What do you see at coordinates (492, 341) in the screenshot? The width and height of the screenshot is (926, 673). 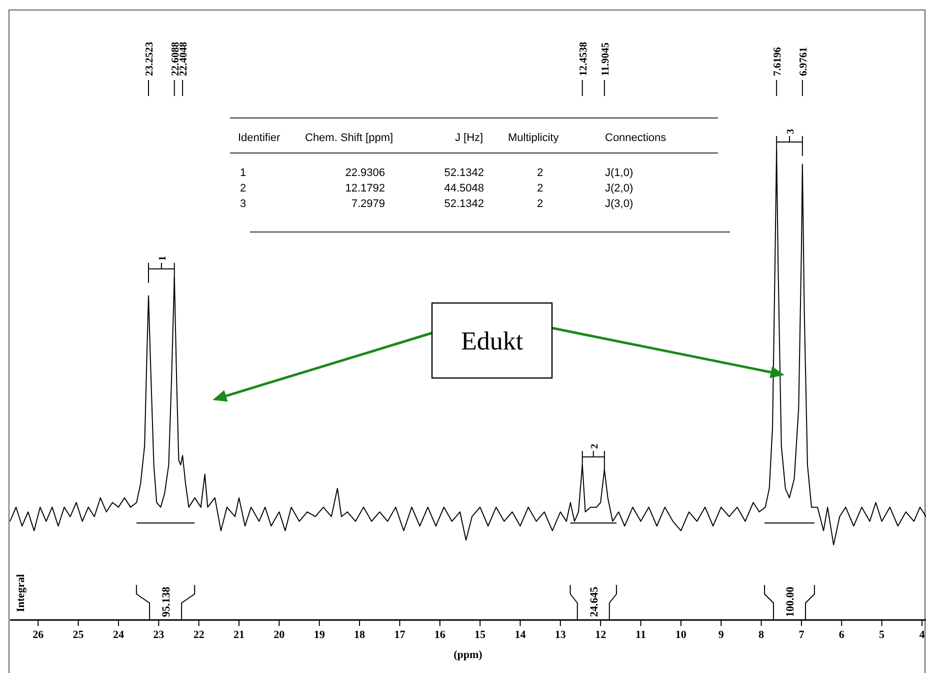 I see `annotation: Edukt` at bounding box center [492, 341].